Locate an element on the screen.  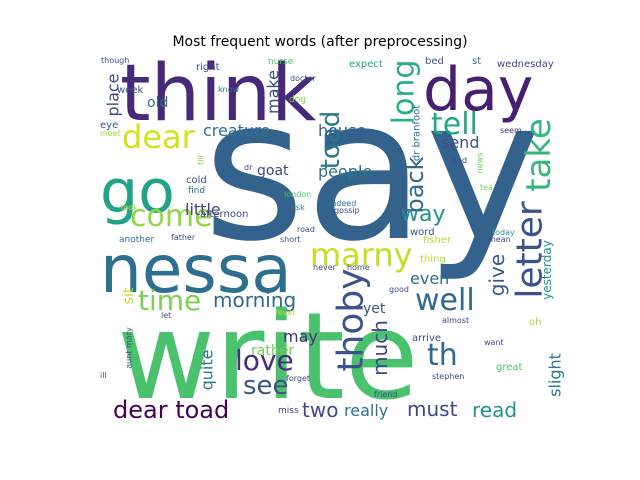
word-great: great is located at coordinates (509, 367).